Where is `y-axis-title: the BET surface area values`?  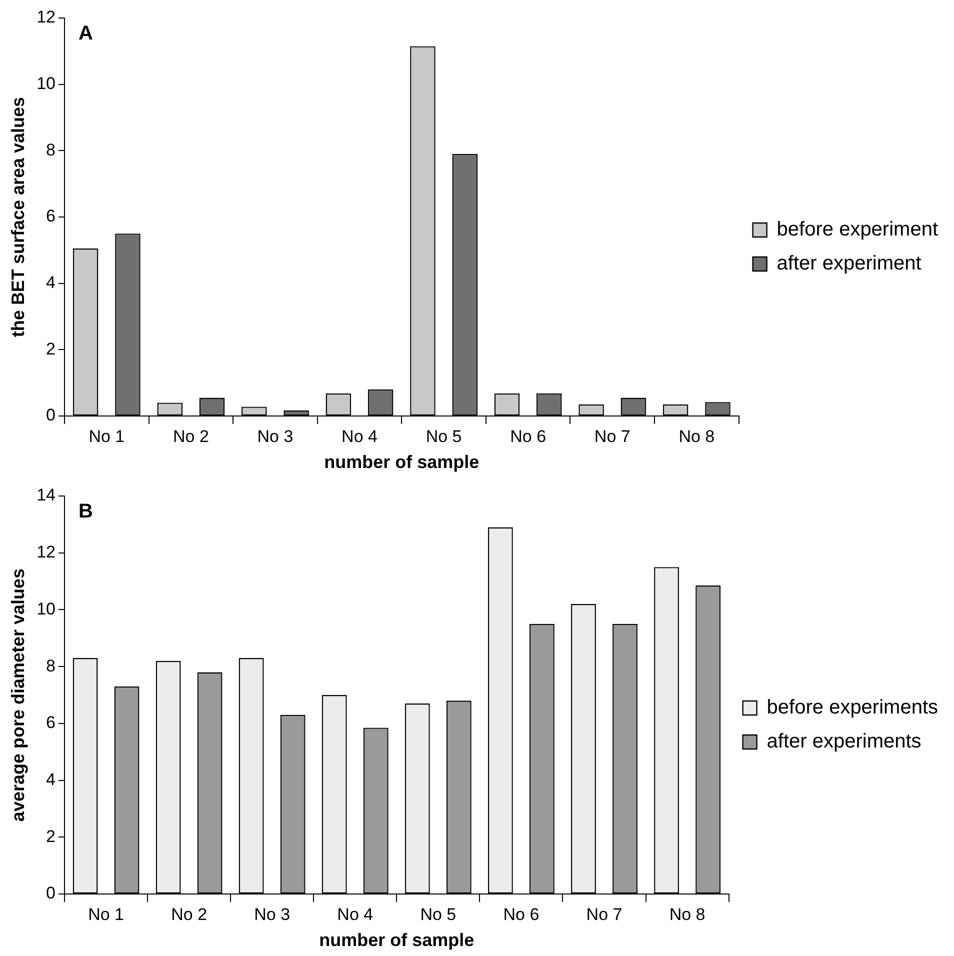
y-axis-title: the BET surface area values is located at coordinates (18, 217).